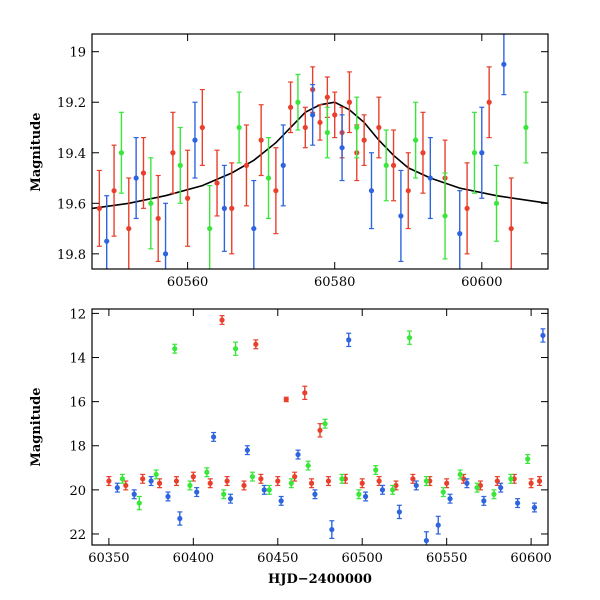  What do you see at coordinates (71, 103) in the screenshot?
I see `top-ytick-label: 19.2` at bounding box center [71, 103].